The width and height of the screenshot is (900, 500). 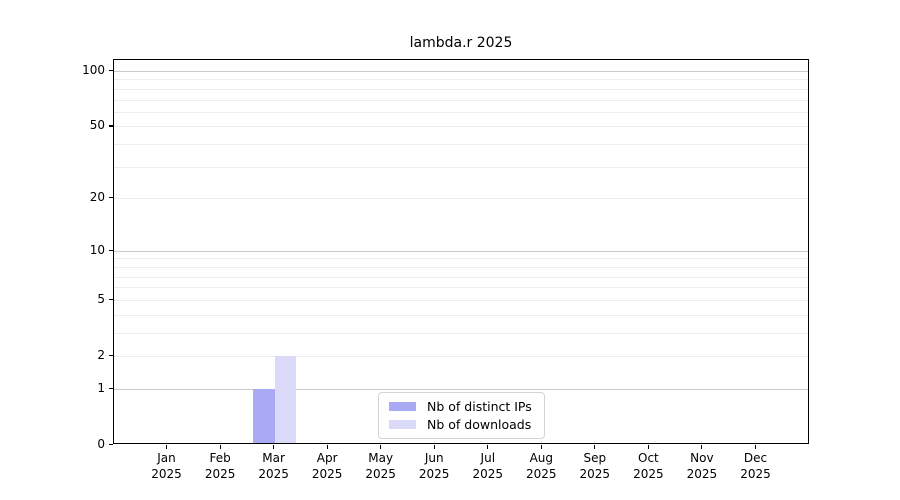 What do you see at coordinates (541, 466) in the screenshot?
I see `x-tick-label: Aug 2025` at bounding box center [541, 466].